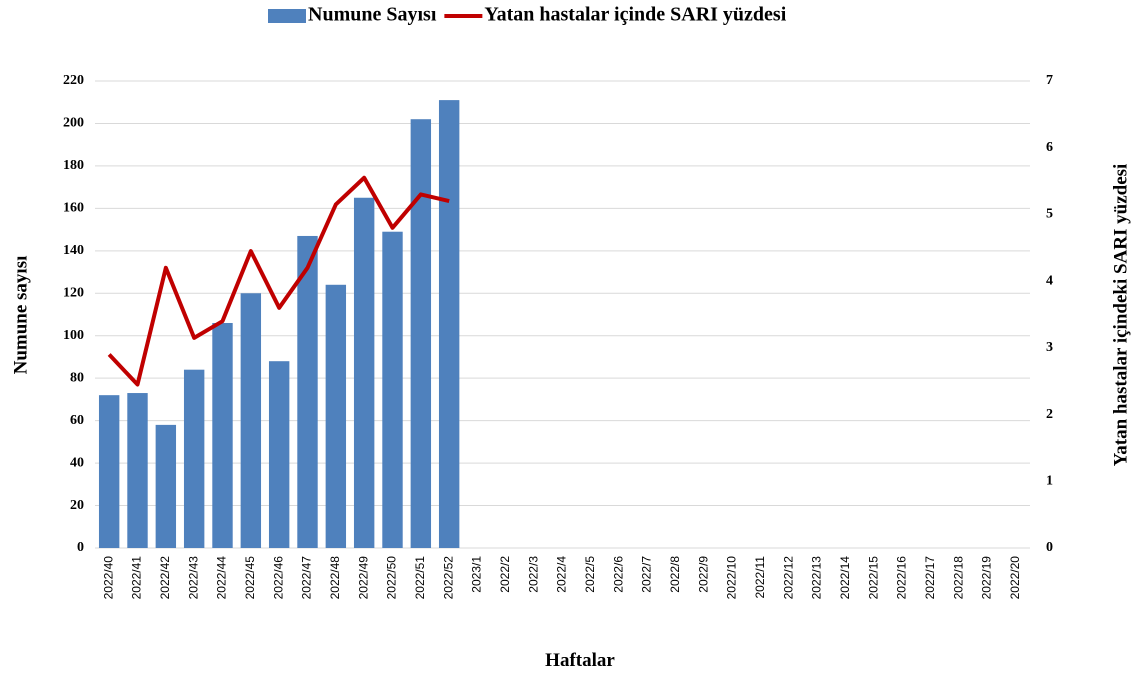 Image resolution: width=1142 pixels, height=675 pixels. Describe the element at coordinates (562, 574) in the screenshot. I see `x-tick-label: 2022/4` at that location.